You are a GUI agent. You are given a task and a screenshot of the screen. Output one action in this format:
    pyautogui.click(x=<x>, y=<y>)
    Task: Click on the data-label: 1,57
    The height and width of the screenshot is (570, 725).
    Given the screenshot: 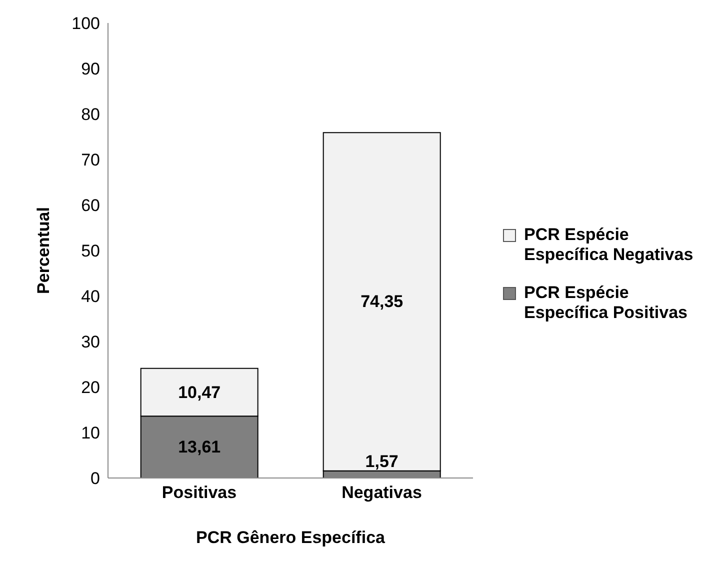 What is the action you would take?
    pyautogui.click(x=381, y=461)
    